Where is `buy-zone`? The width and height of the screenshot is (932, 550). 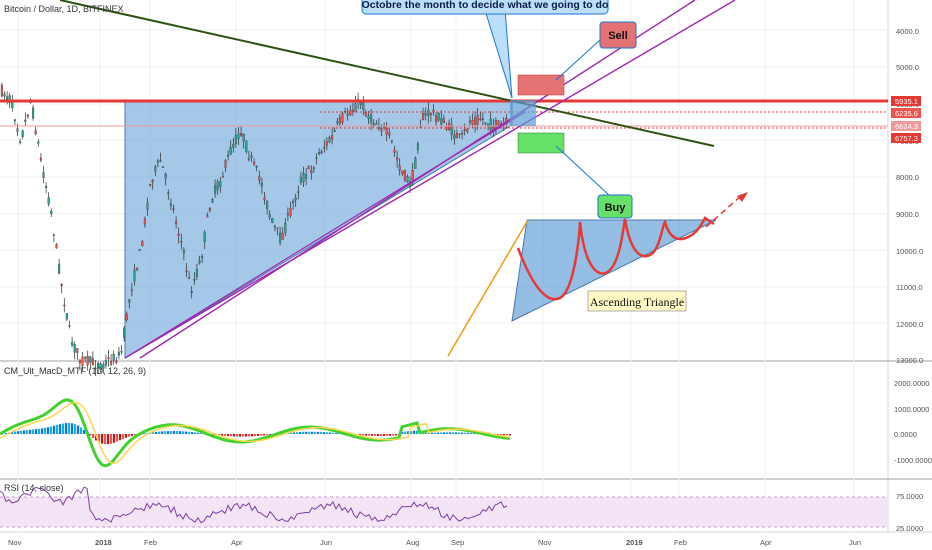
buy-zone is located at coordinates (541, 143).